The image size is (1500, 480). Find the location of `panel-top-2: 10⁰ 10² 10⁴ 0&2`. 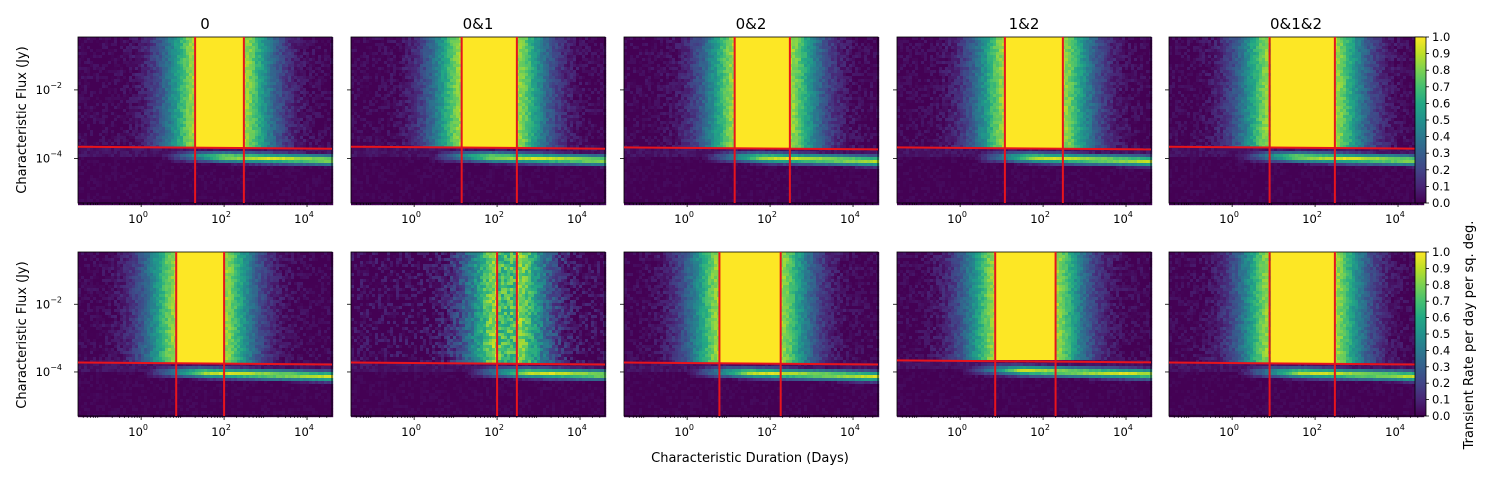

panel-top-2: 10⁰ 10² 10⁴ 0&2 is located at coordinates (749, 120).